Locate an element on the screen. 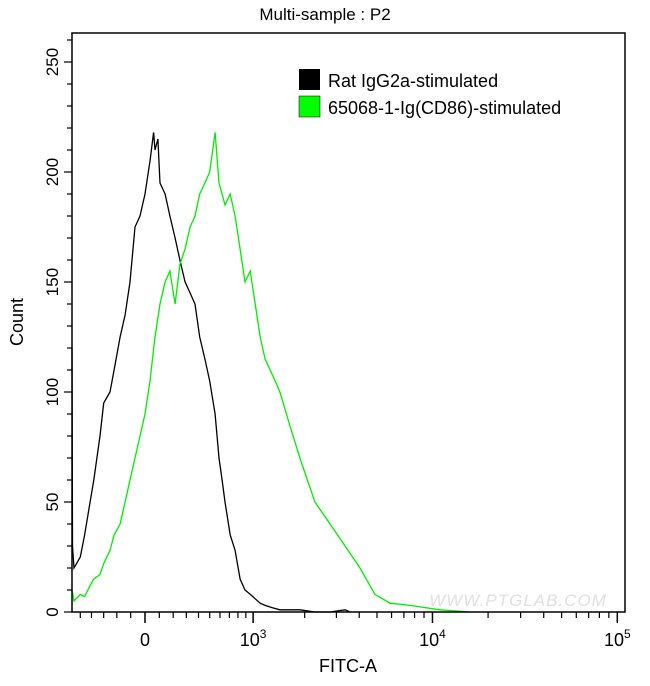 The image size is (650, 686). y-axis-label: Count is located at coordinates (17, 322).